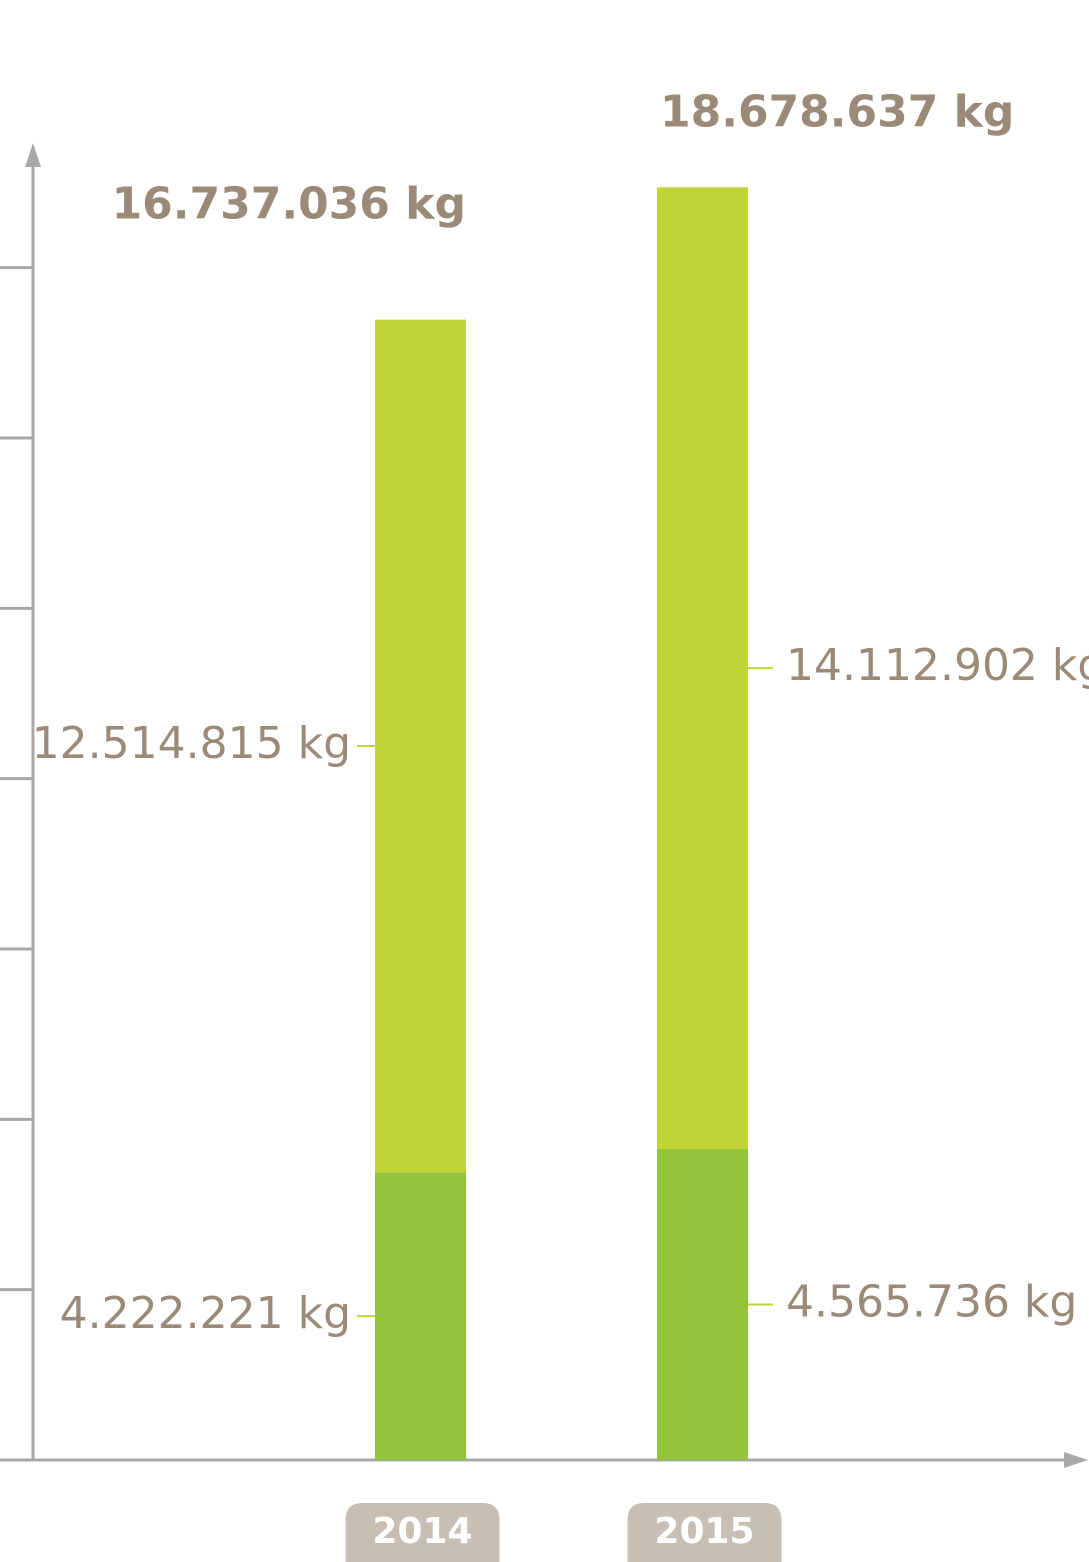  I want to click on value-label: 4.565.736 kg, so click(931, 1301).